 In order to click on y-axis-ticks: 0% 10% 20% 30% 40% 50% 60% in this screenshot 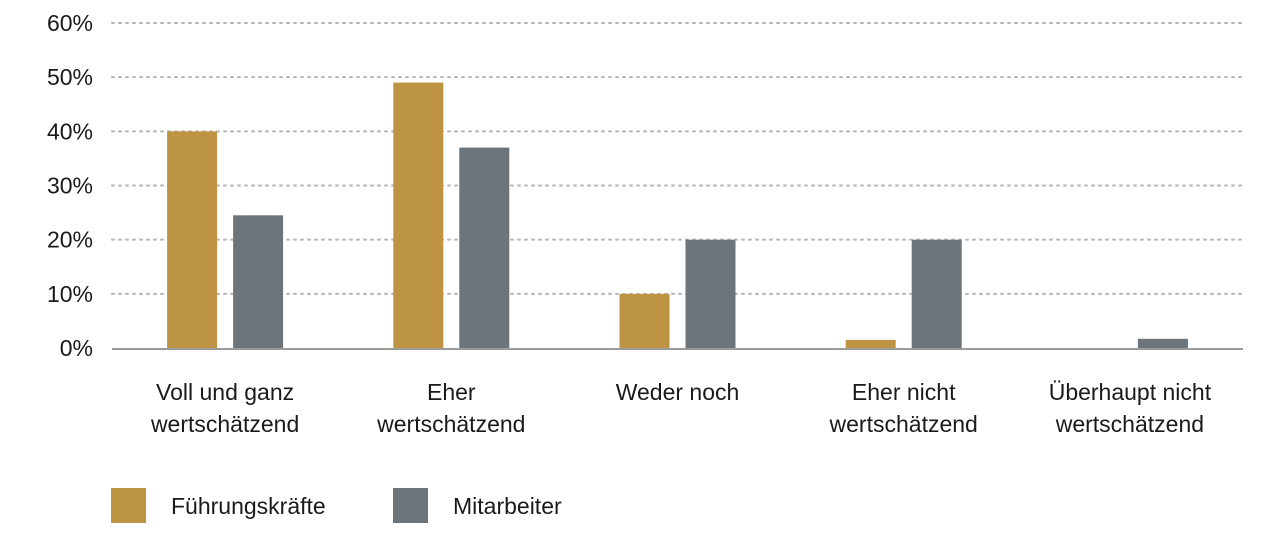, I will do `click(70, 185)`.